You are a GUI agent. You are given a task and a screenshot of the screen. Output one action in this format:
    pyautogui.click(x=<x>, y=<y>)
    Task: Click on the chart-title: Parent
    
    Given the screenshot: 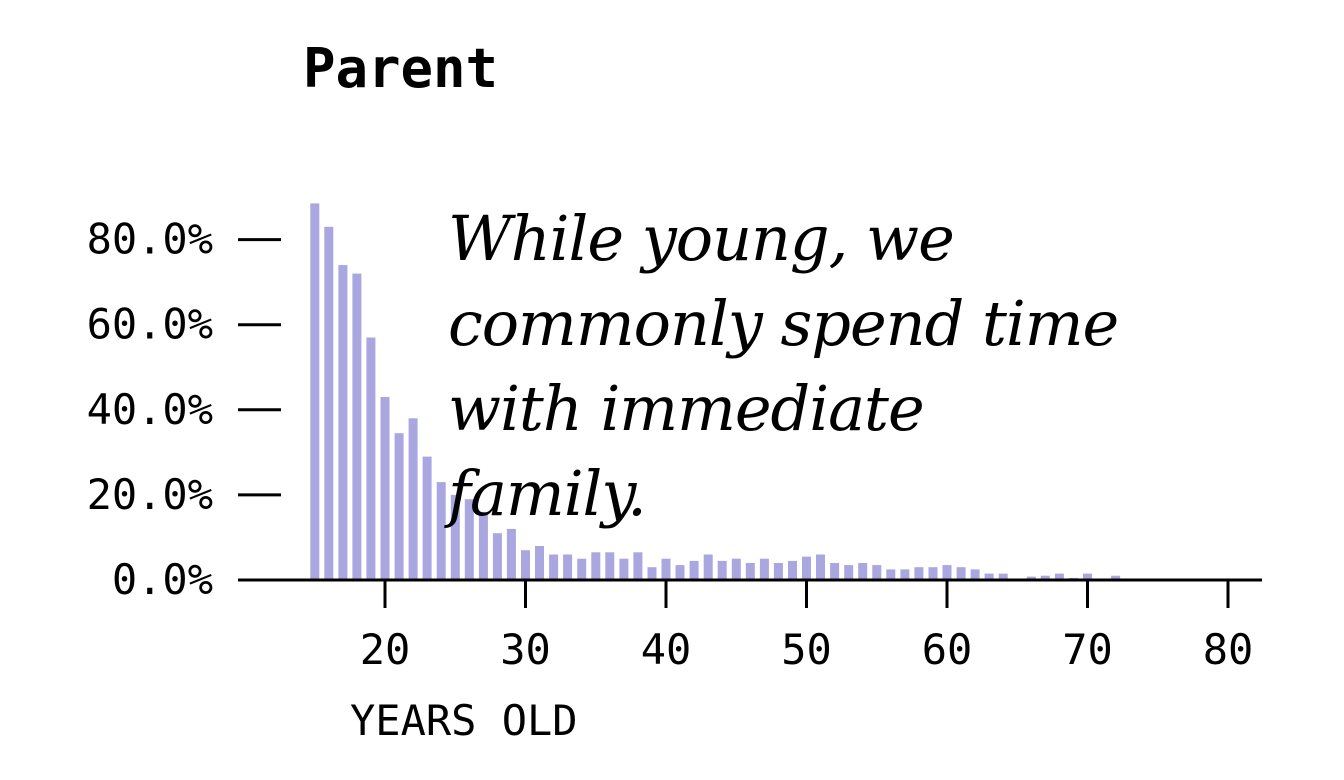 What is the action you would take?
    pyautogui.click(x=400, y=68)
    